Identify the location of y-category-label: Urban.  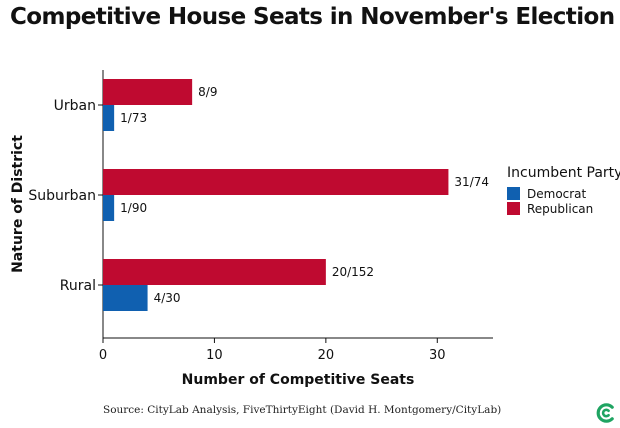
(75, 106).